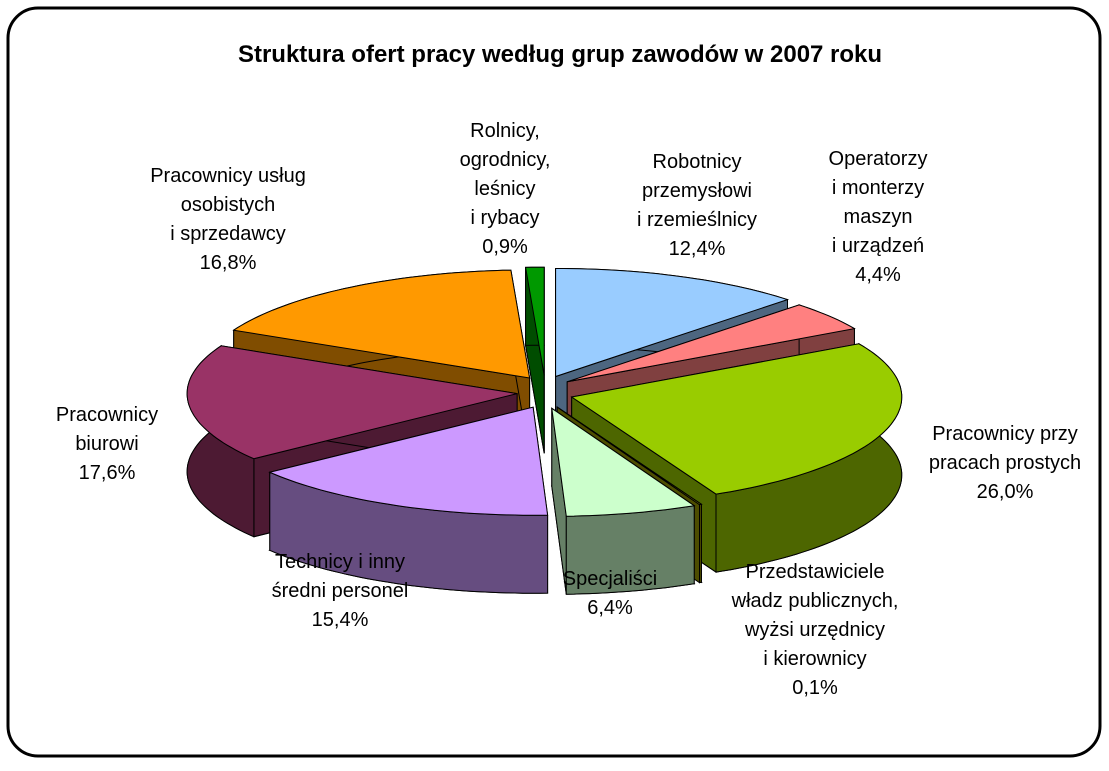  I want to click on value-label: 15,4%, so click(340, 620).